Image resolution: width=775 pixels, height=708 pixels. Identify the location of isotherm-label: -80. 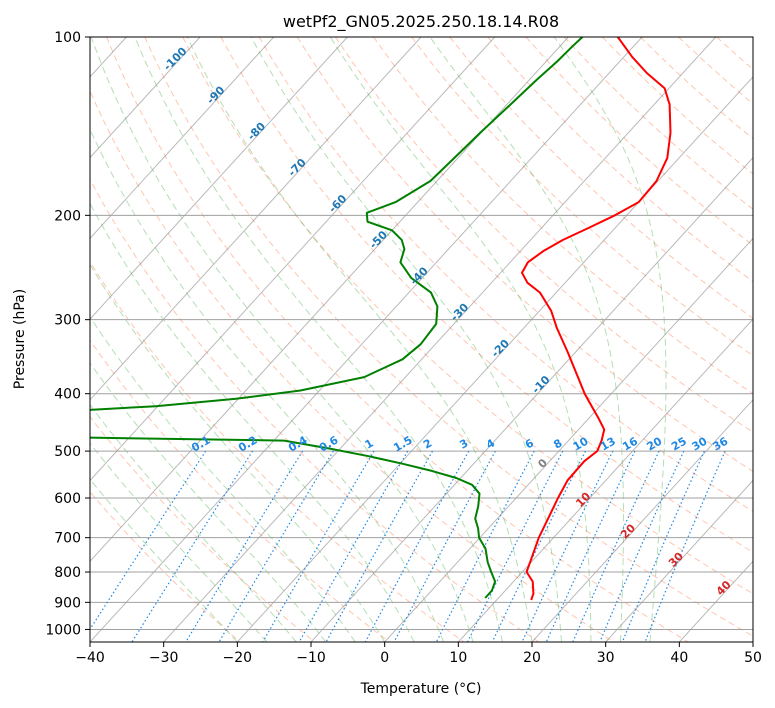
(256, 131).